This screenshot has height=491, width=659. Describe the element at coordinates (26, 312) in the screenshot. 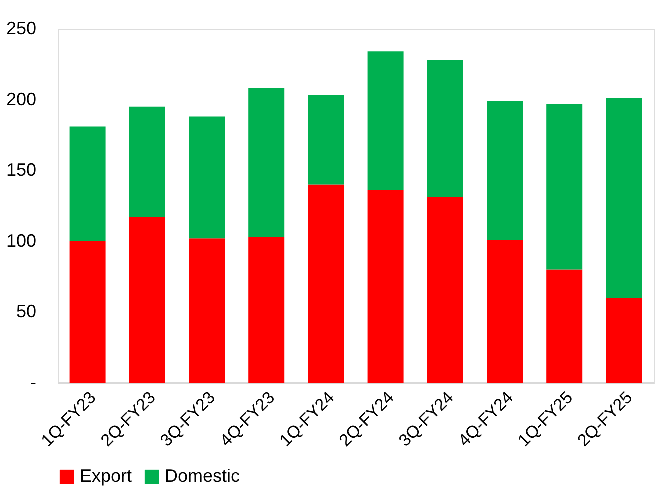

I see `y-tick-label: 50` at that location.